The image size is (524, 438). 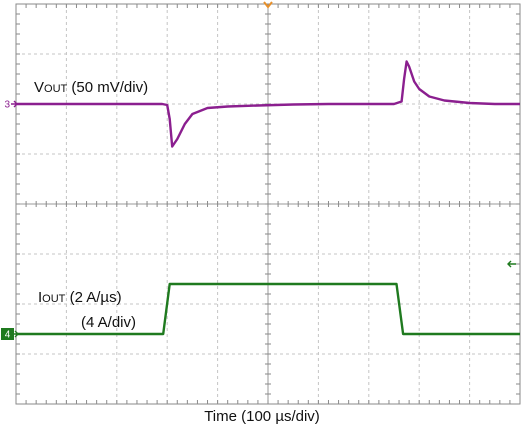 I want to click on channel-4-box, so click(x=7, y=334).